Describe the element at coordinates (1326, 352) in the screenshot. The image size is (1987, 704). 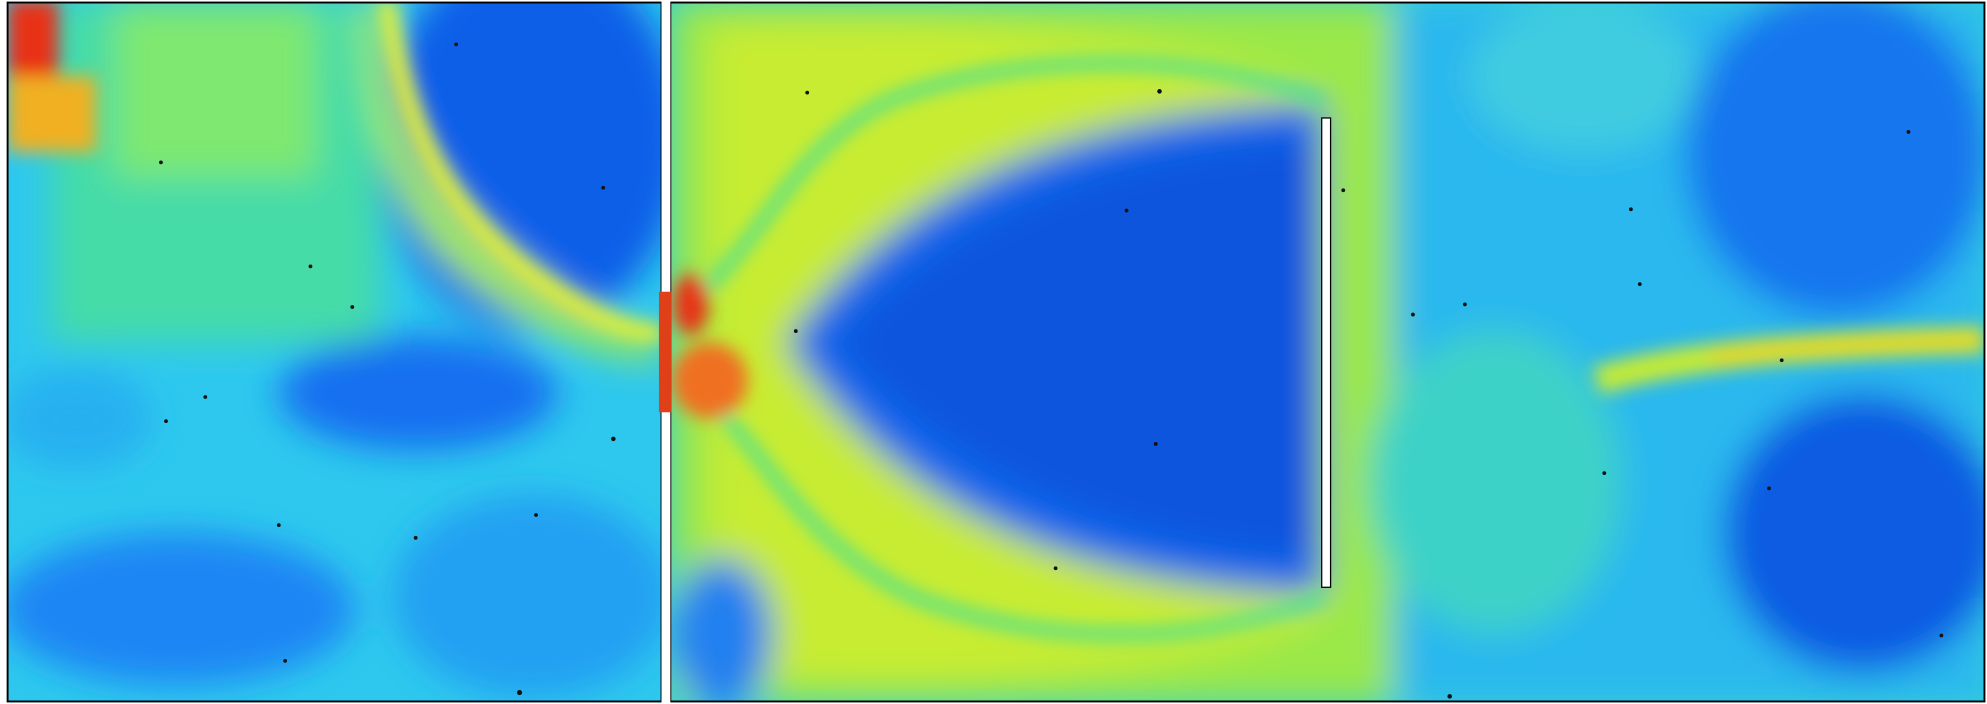
I see `baffle-wall` at that location.